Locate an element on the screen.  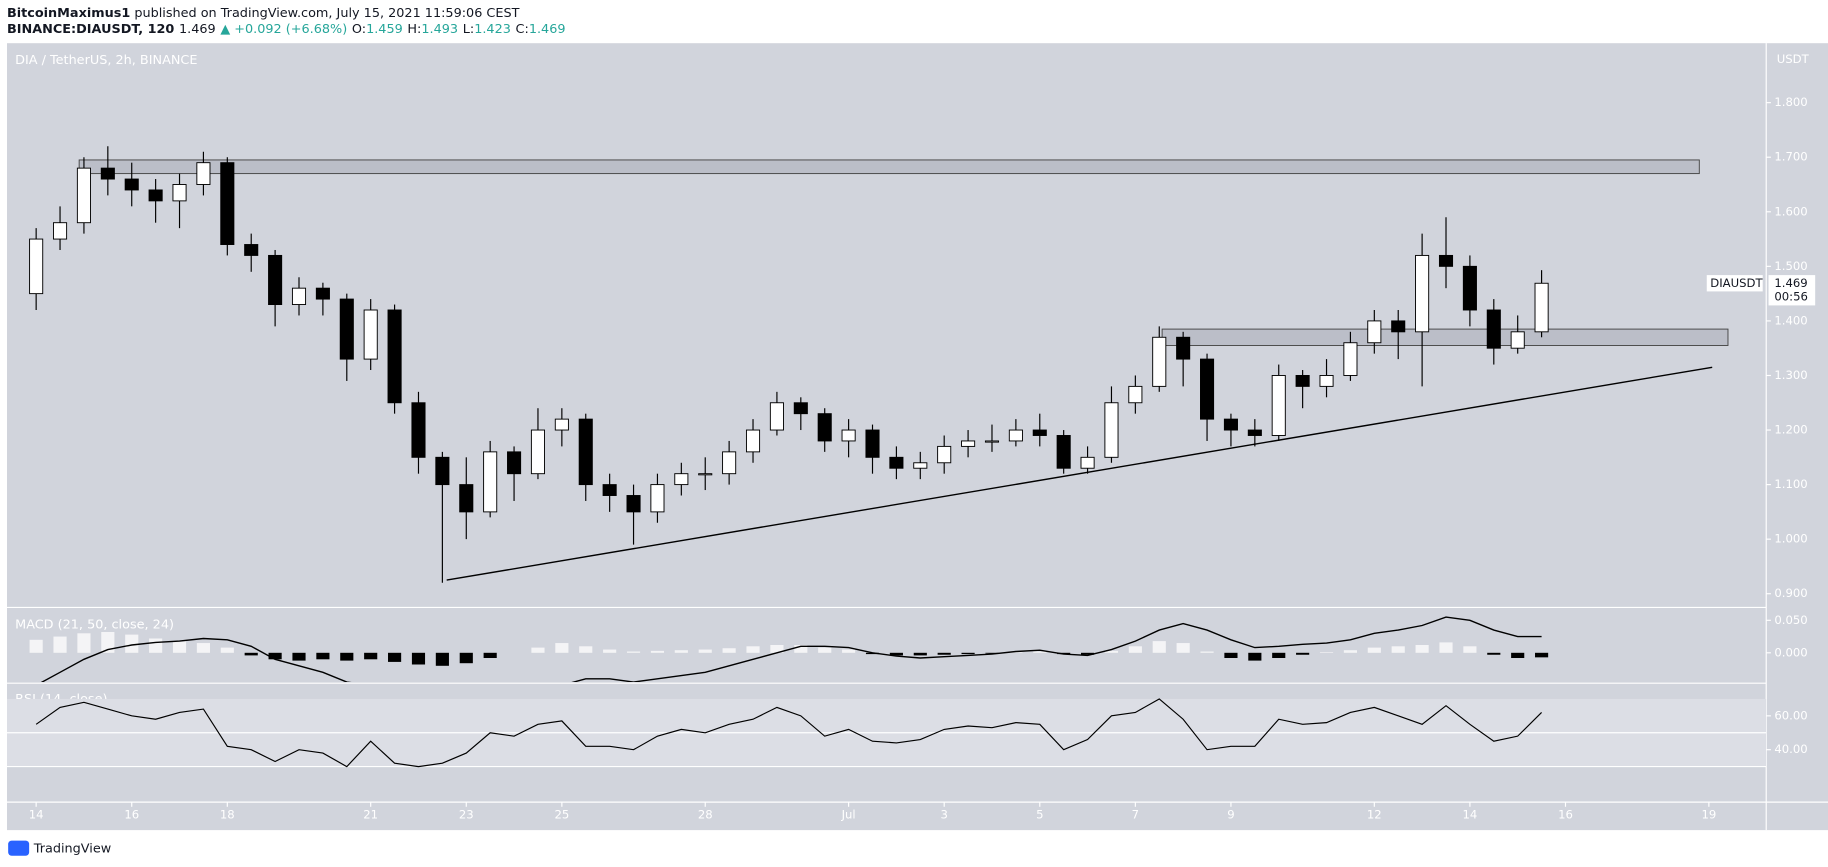
brand-logo is located at coordinates (19, 848).